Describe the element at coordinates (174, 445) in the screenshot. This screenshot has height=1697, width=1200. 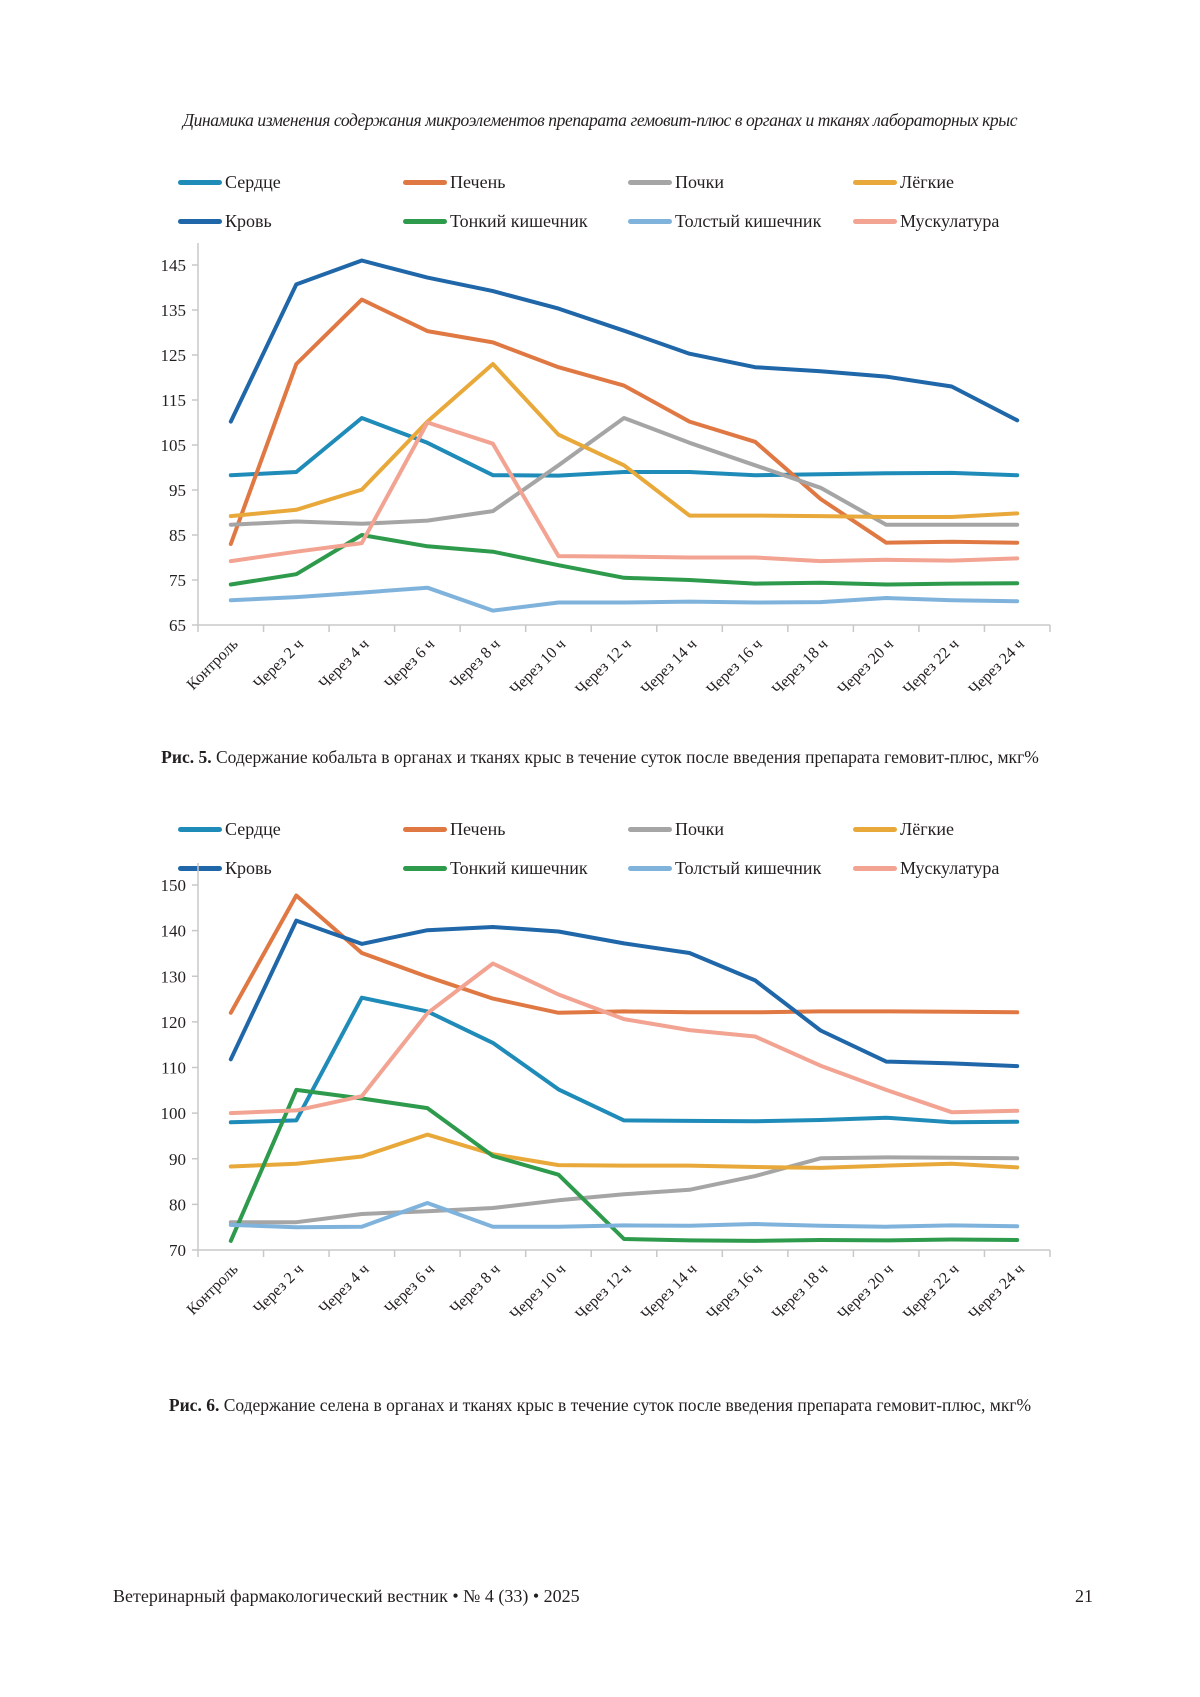
I see `y-tick-label: 105` at that location.